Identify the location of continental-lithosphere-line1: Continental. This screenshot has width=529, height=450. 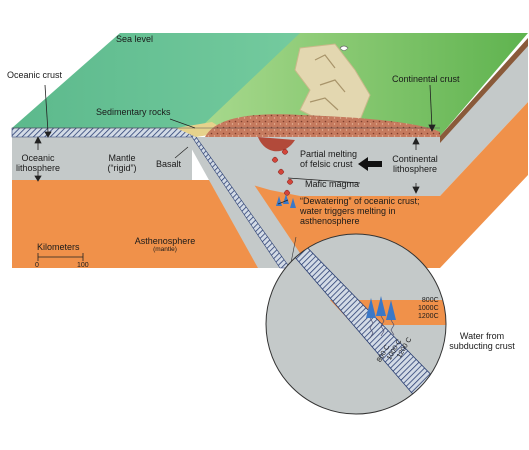
(415, 159).